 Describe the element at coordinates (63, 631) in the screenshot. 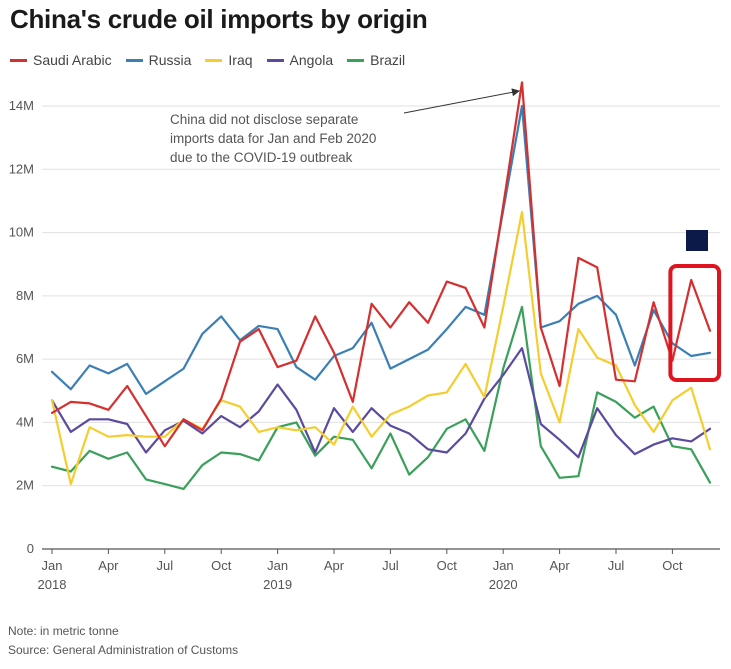

I see `note-text: Note: in metric tonne` at that location.